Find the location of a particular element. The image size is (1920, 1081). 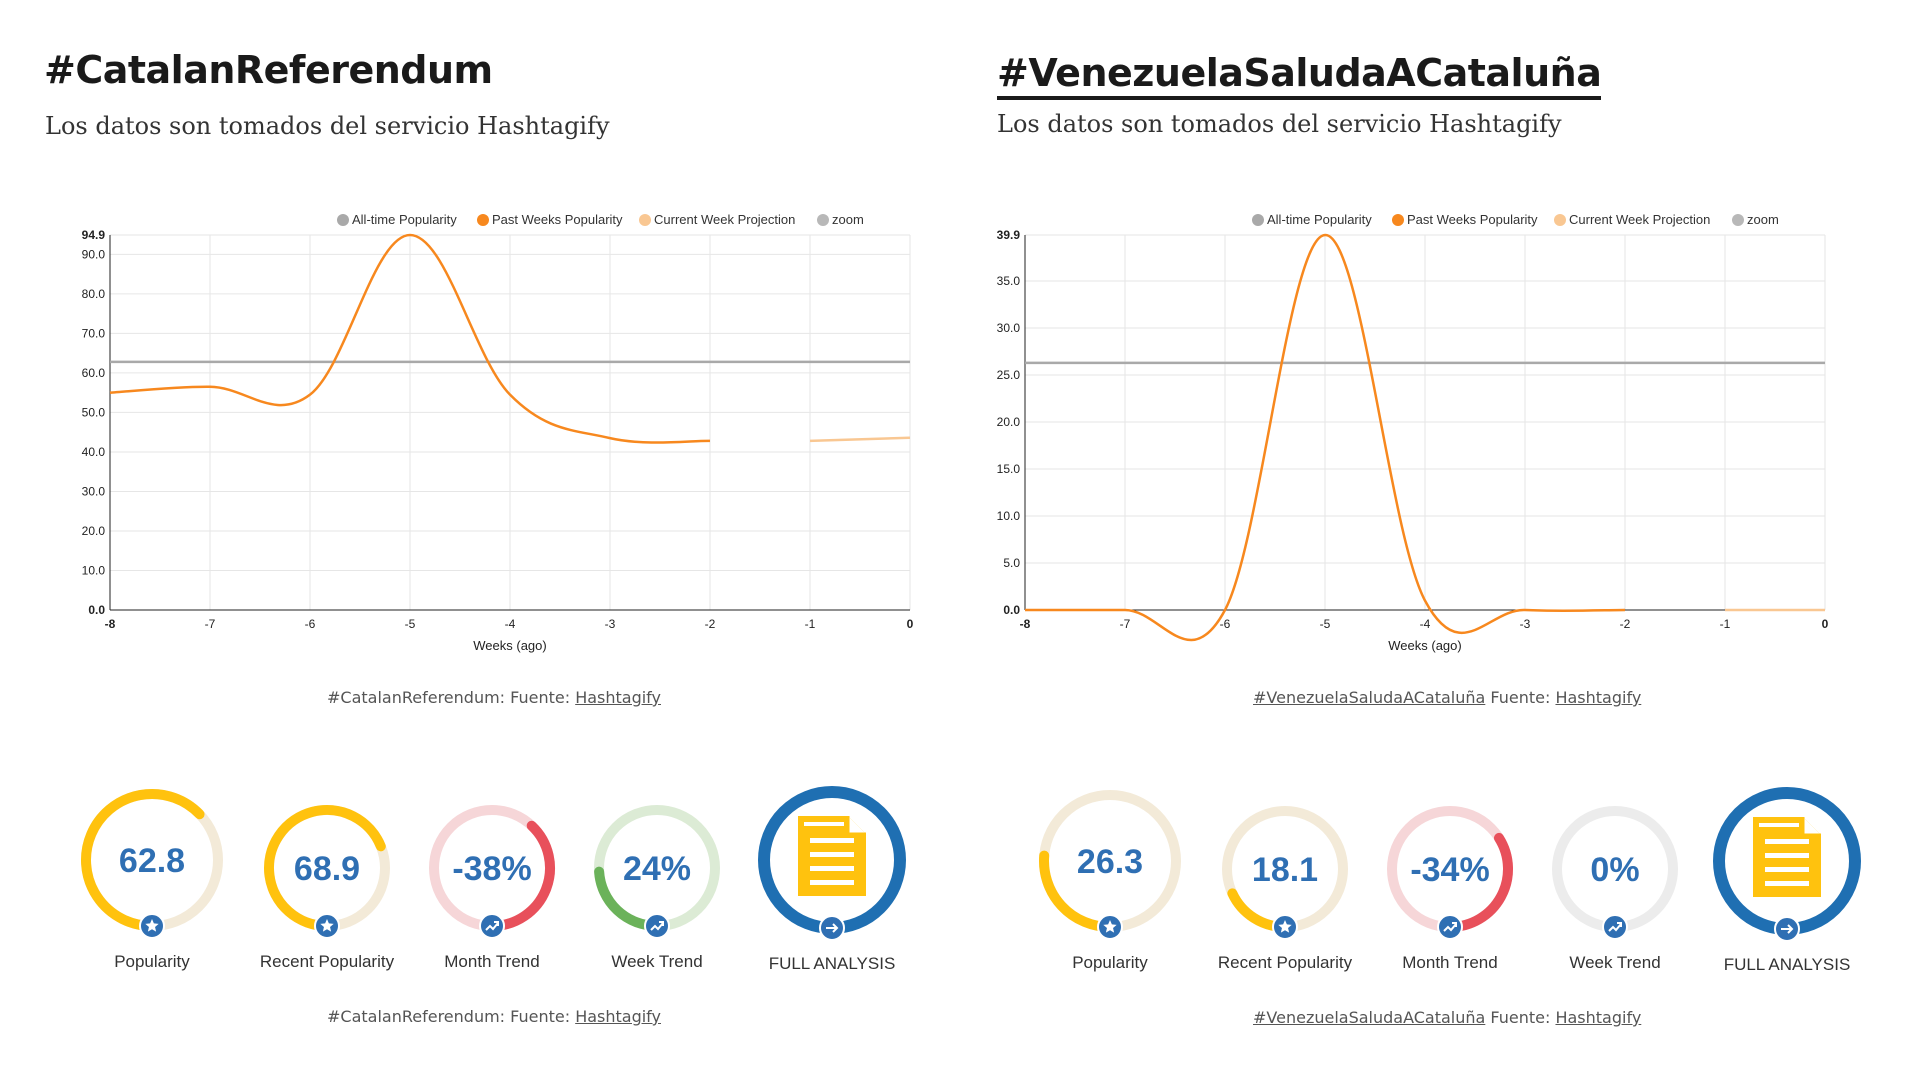

metric-value: 24% is located at coordinates (657, 869).